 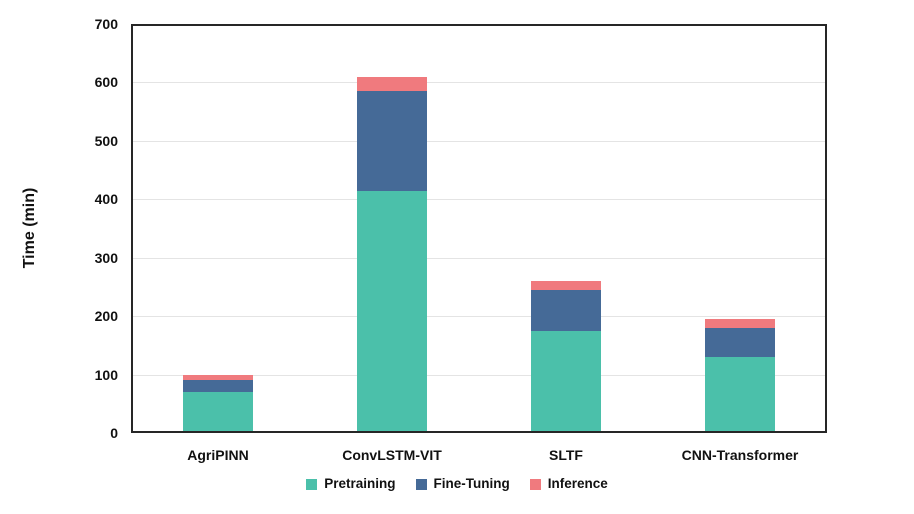 I want to click on y-tick-label-300: 300, so click(x=106, y=257).